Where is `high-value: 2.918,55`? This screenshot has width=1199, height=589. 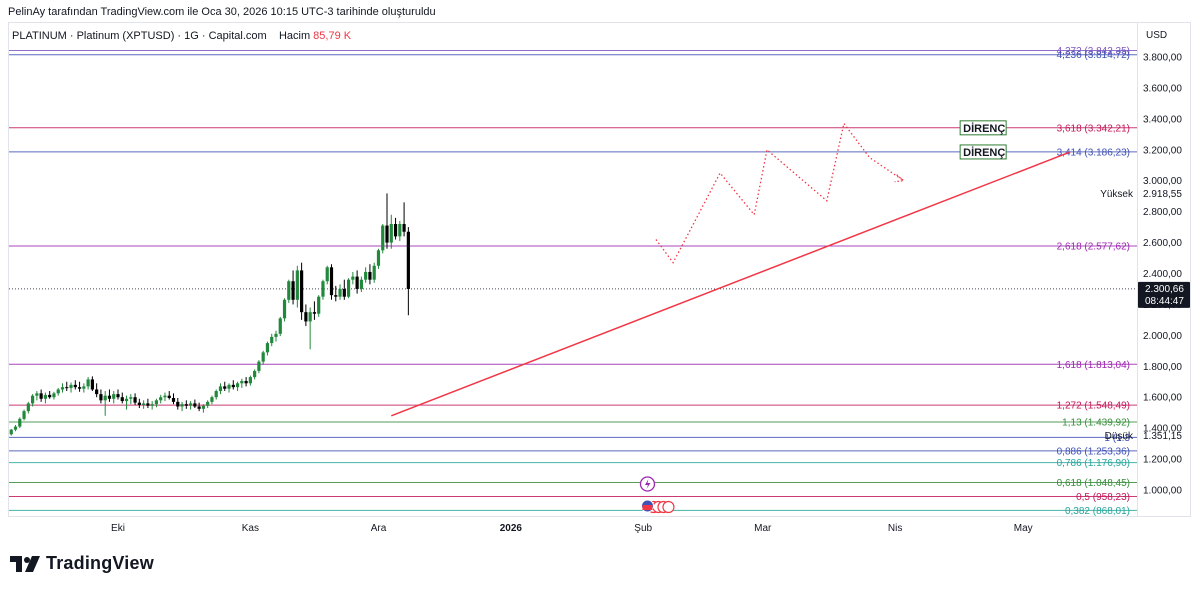
high-value: 2.918,55 is located at coordinates (1162, 194).